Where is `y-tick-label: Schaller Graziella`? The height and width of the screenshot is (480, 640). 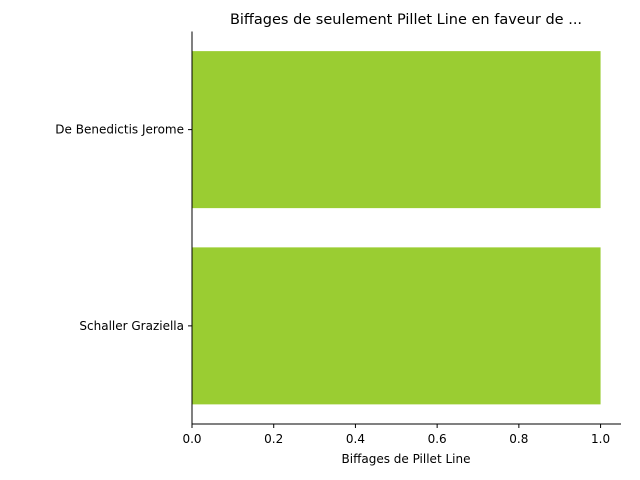 y-tick-label: Schaller Graziella is located at coordinates (131, 326).